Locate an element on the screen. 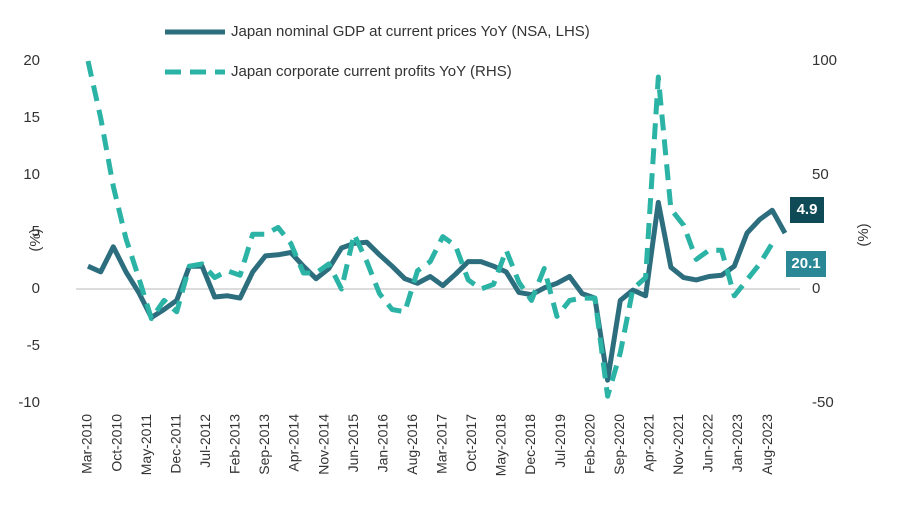  x-tick-label: Sep-2013 is located at coordinates (264, 444).